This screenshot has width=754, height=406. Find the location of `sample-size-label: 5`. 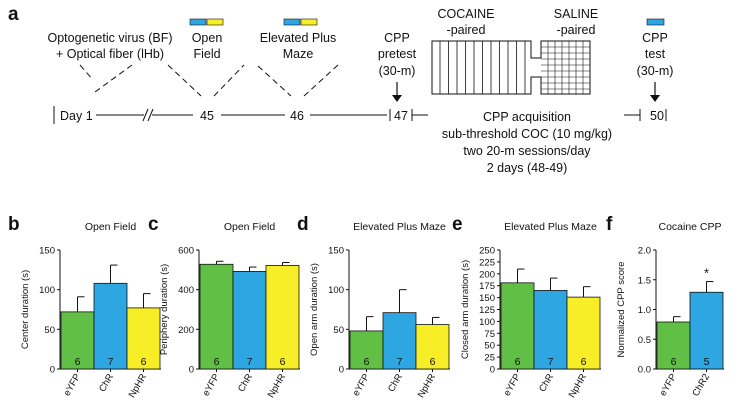

sample-size-label: 5 is located at coordinates (707, 362).